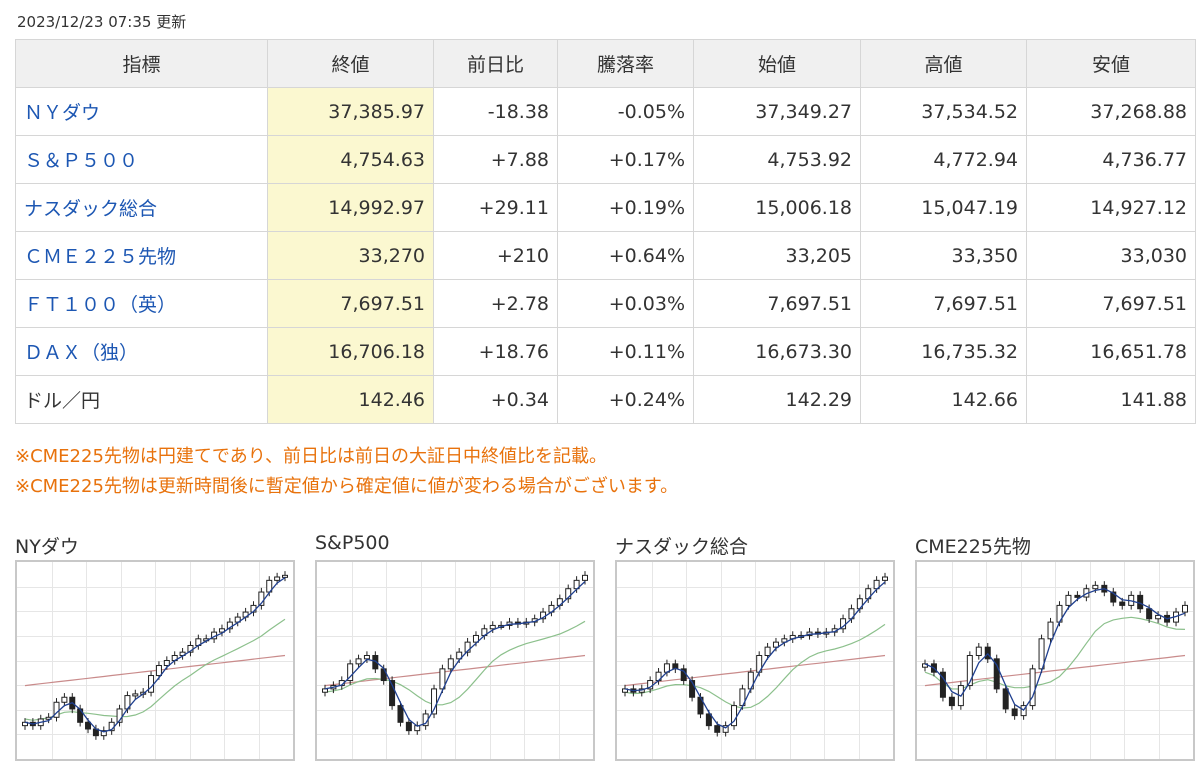 The height and width of the screenshot is (765, 1200). I want to click on chart-nydow: NYダウ, so click(155, 646).